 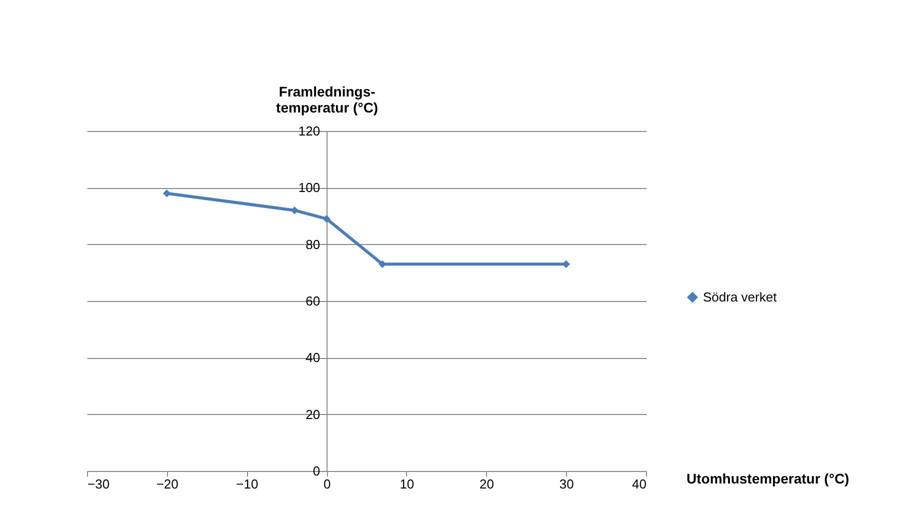 What do you see at coordinates (740, 296) in the screenshot?
I see `legend-label: Södra verket` at bounding box center [740, 296].